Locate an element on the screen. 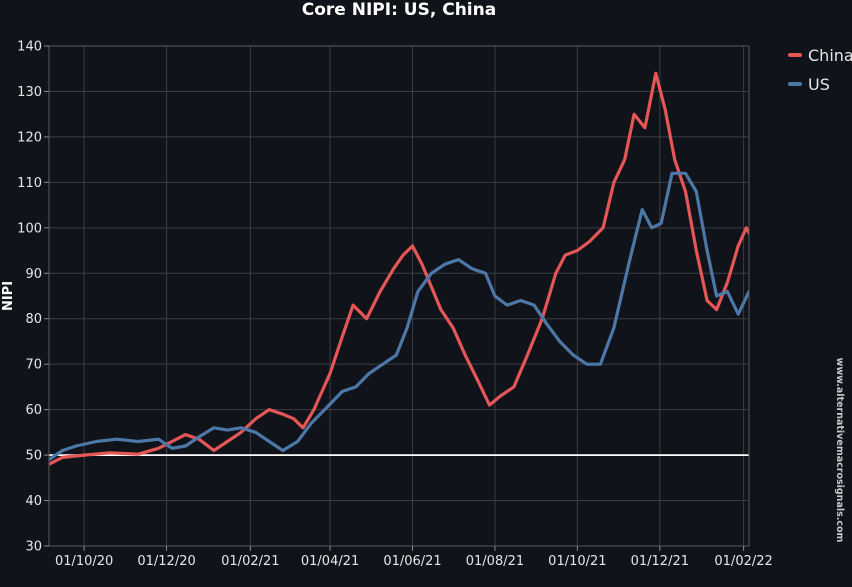 The height and width of the screenshot is (587, 852). y-tick-label: 40 is located at coordinates (33, 501).